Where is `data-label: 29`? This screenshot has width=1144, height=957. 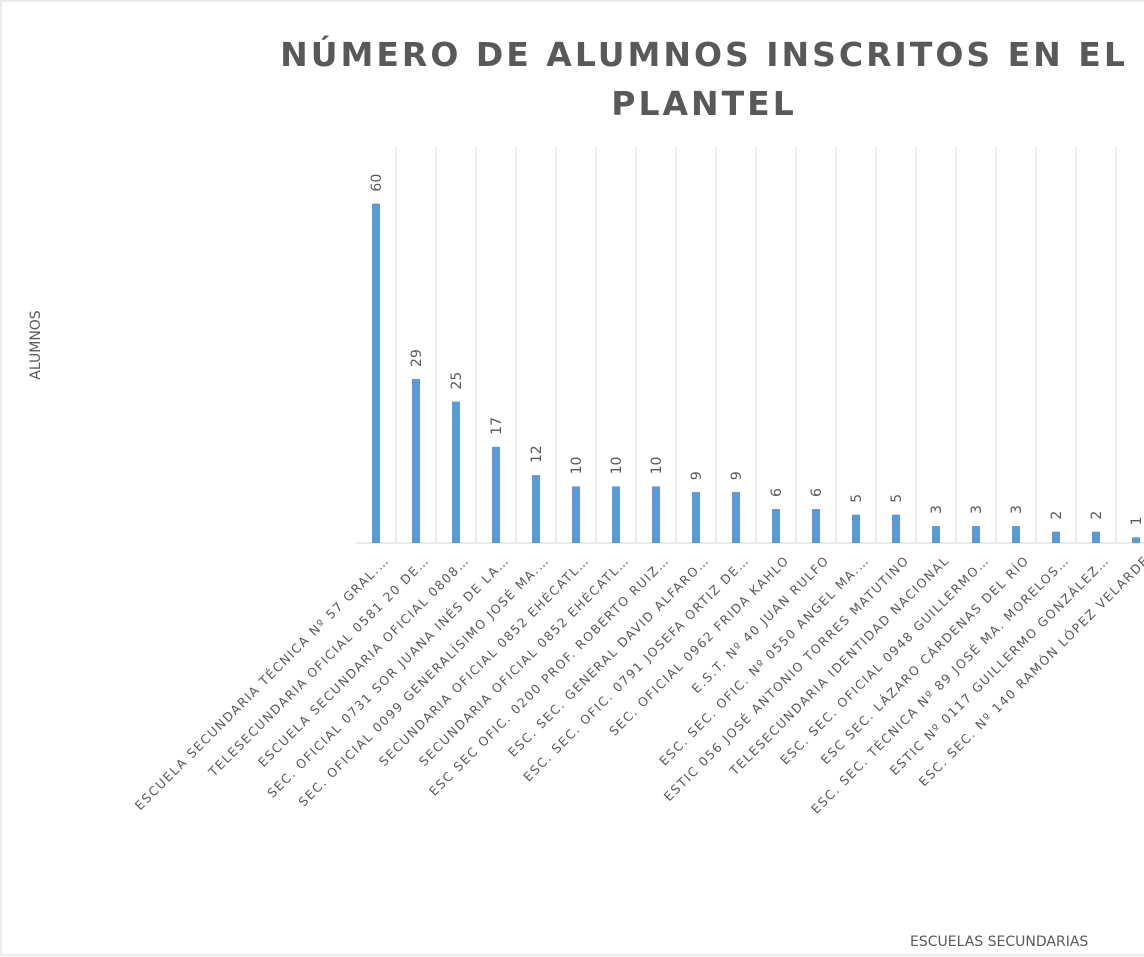 data-label: 29 is located at coordinates (417, 358).